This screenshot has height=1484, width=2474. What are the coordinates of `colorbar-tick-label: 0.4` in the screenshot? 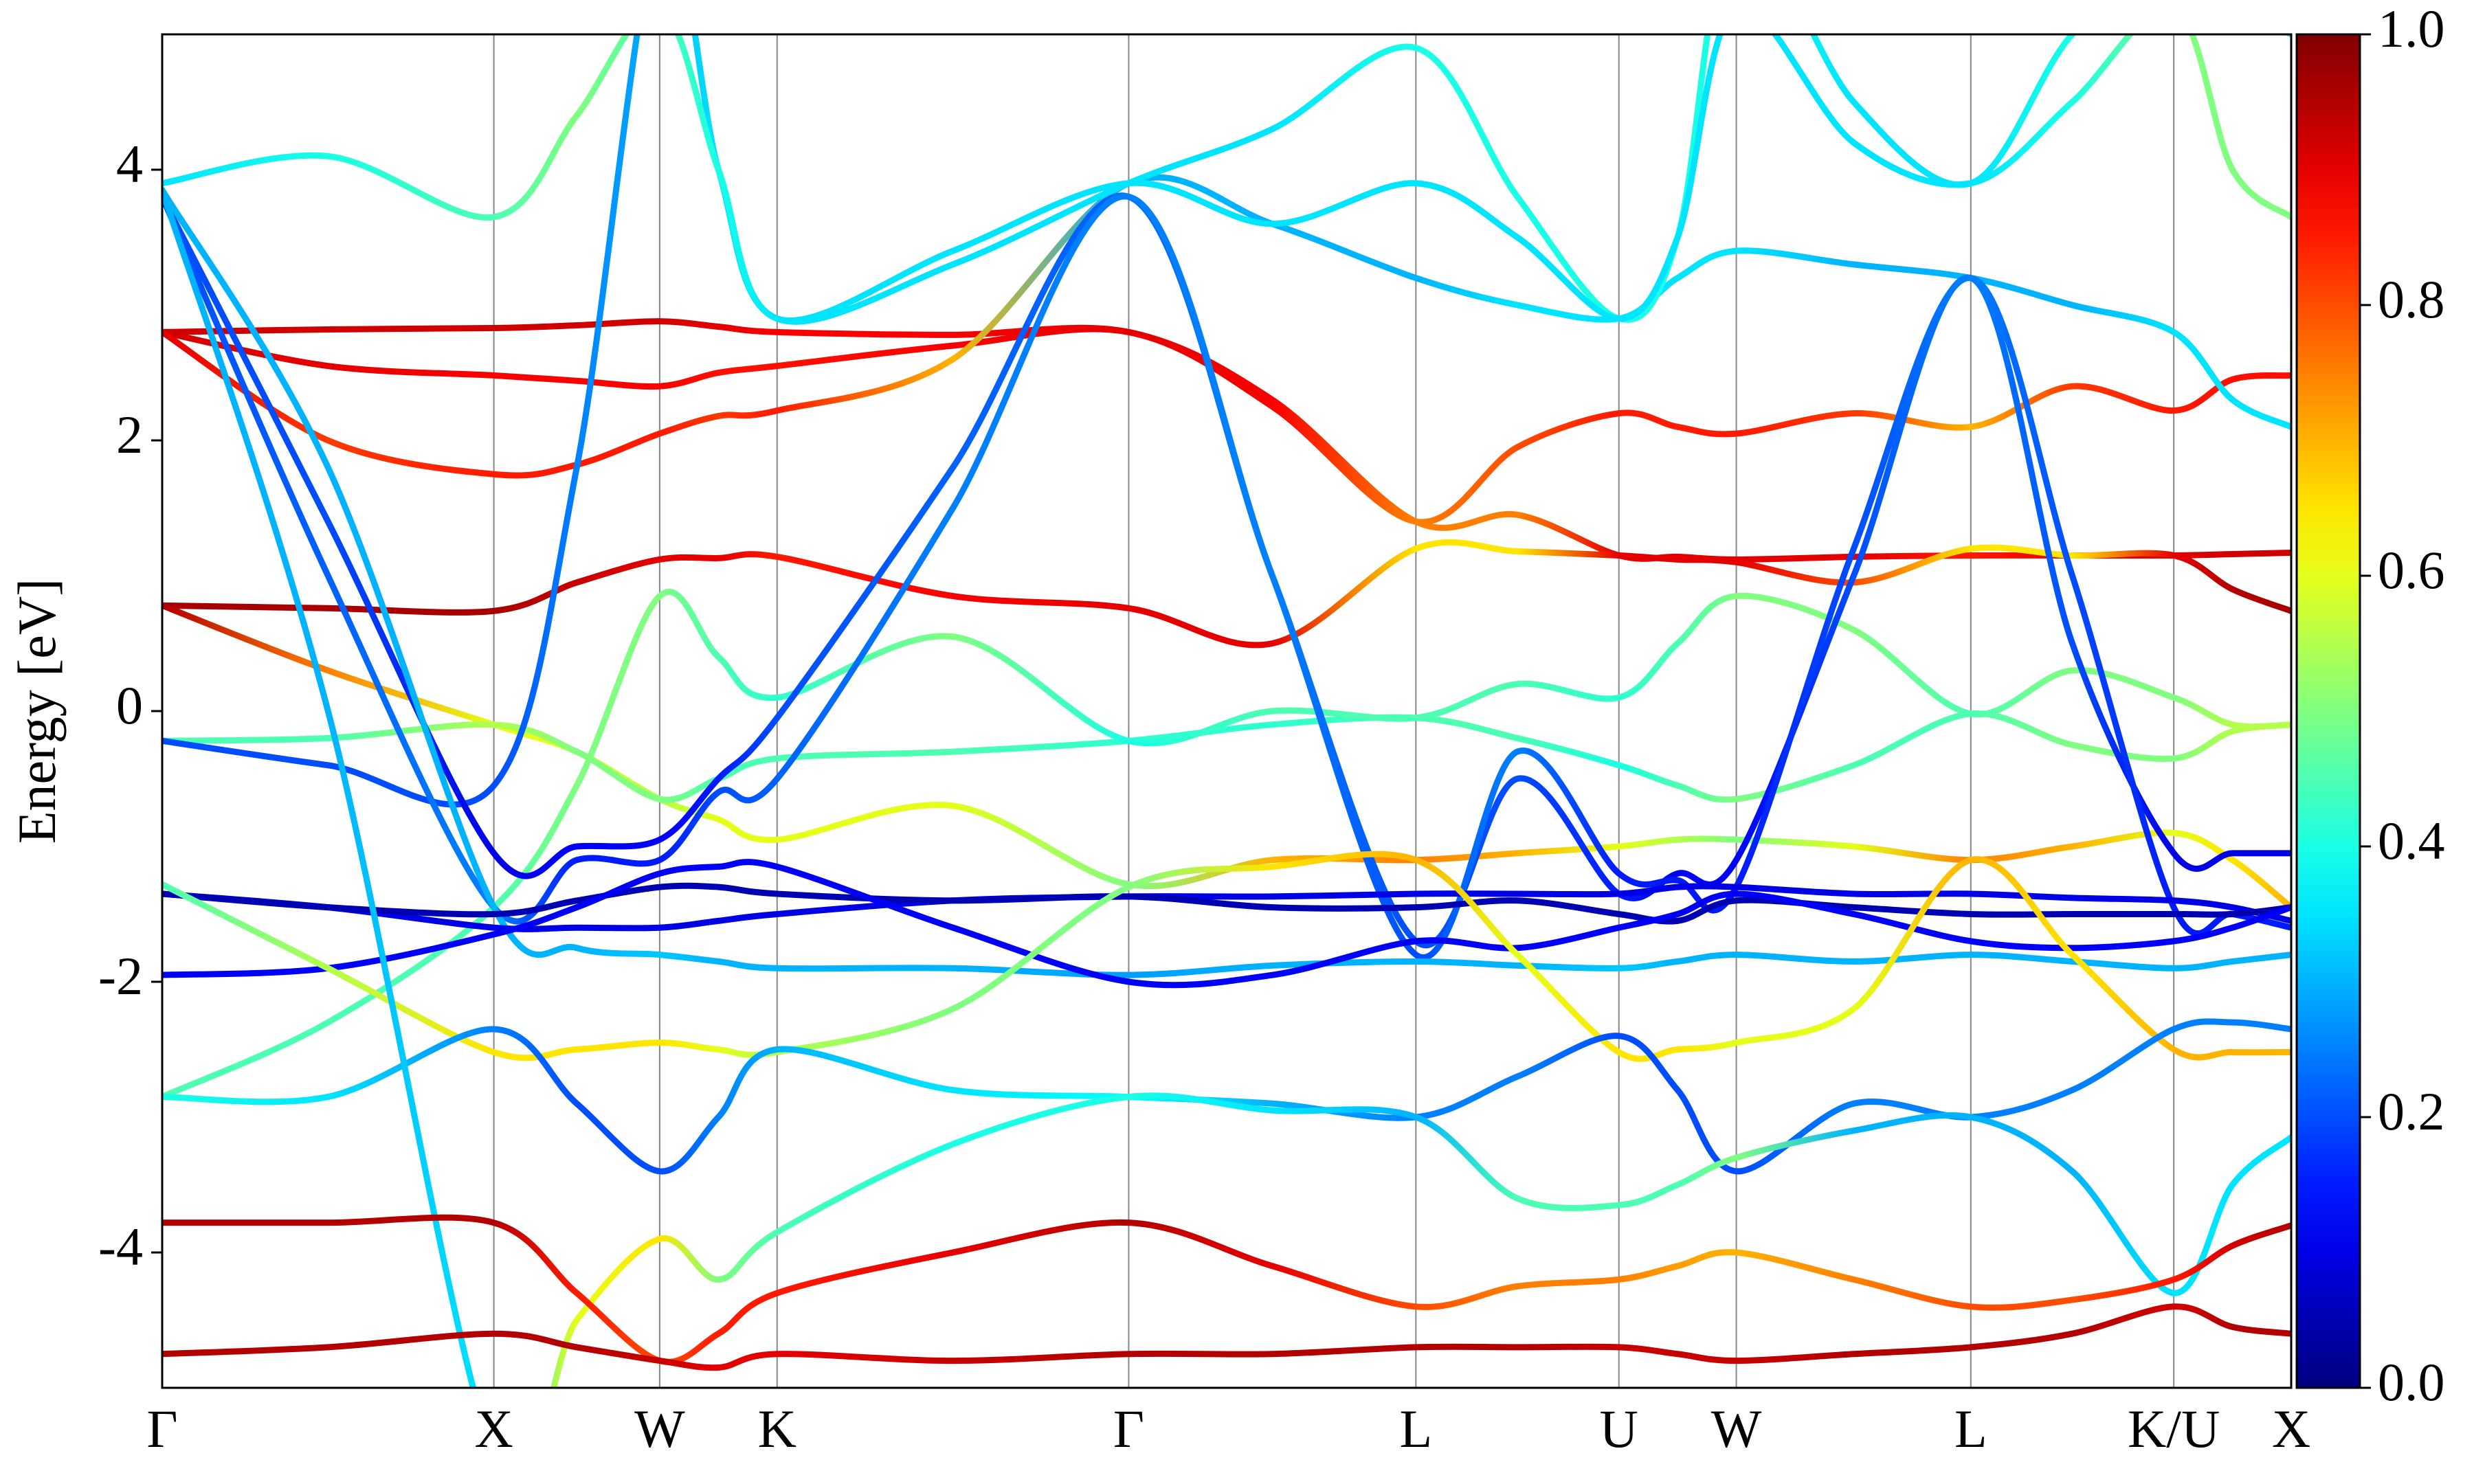 It's located at (2411, 840).